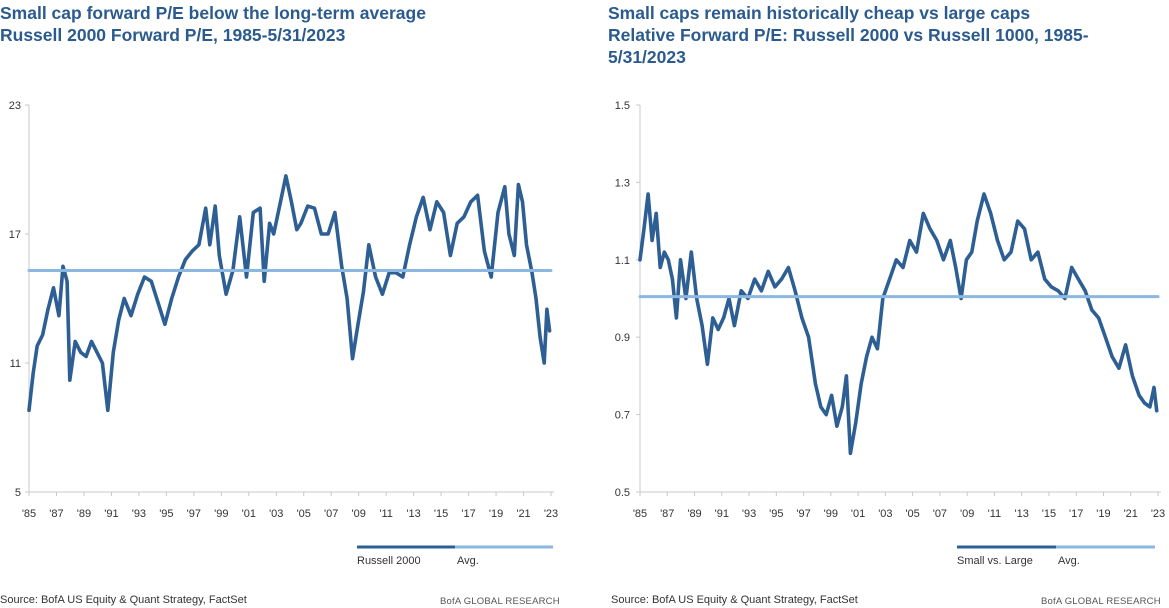  What do you see at coordinates (15, 235) in the screenshot?
I see `y-tick-label: 17` at bounding box center [15, 235].